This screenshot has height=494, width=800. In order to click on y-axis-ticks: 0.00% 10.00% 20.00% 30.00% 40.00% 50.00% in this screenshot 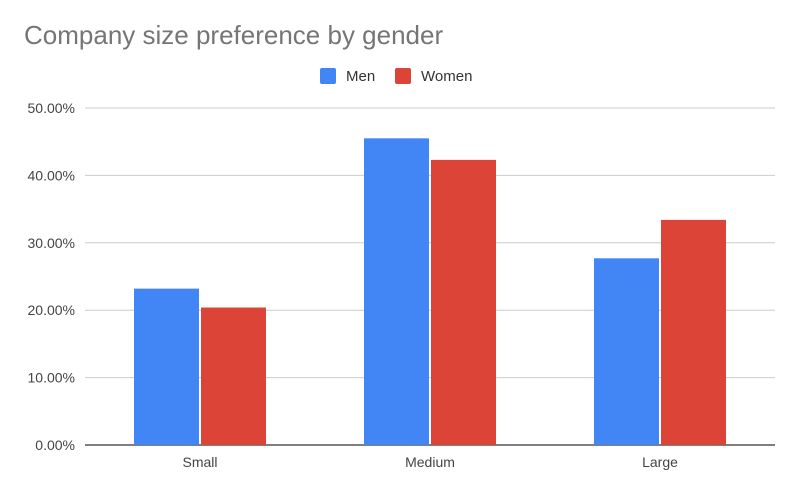, I will do `click(51, 276)`.